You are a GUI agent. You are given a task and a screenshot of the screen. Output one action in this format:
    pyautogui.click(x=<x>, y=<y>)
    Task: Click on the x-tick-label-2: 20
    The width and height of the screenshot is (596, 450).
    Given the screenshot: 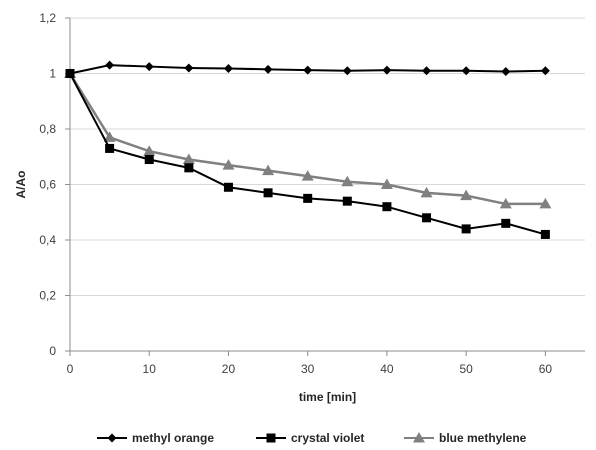 What is the action you would take?
    pyautogui.click(x=229, y=369)
    